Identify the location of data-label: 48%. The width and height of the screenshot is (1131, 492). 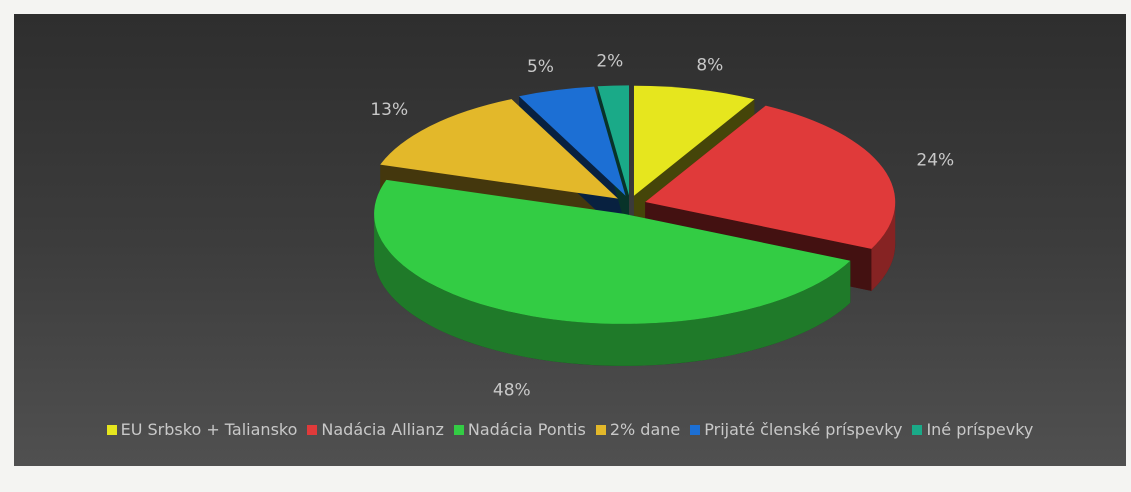
(512, 391).